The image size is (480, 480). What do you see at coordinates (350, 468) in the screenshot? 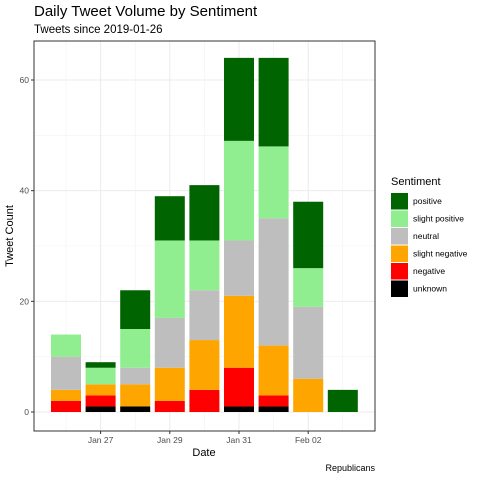
I see `chart-caption: Republicans` at bounding box center [350, 468].